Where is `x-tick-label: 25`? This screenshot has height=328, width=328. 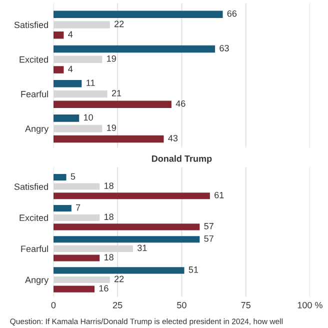
x-tick-label: 25 is located at coordinates (117, 305).